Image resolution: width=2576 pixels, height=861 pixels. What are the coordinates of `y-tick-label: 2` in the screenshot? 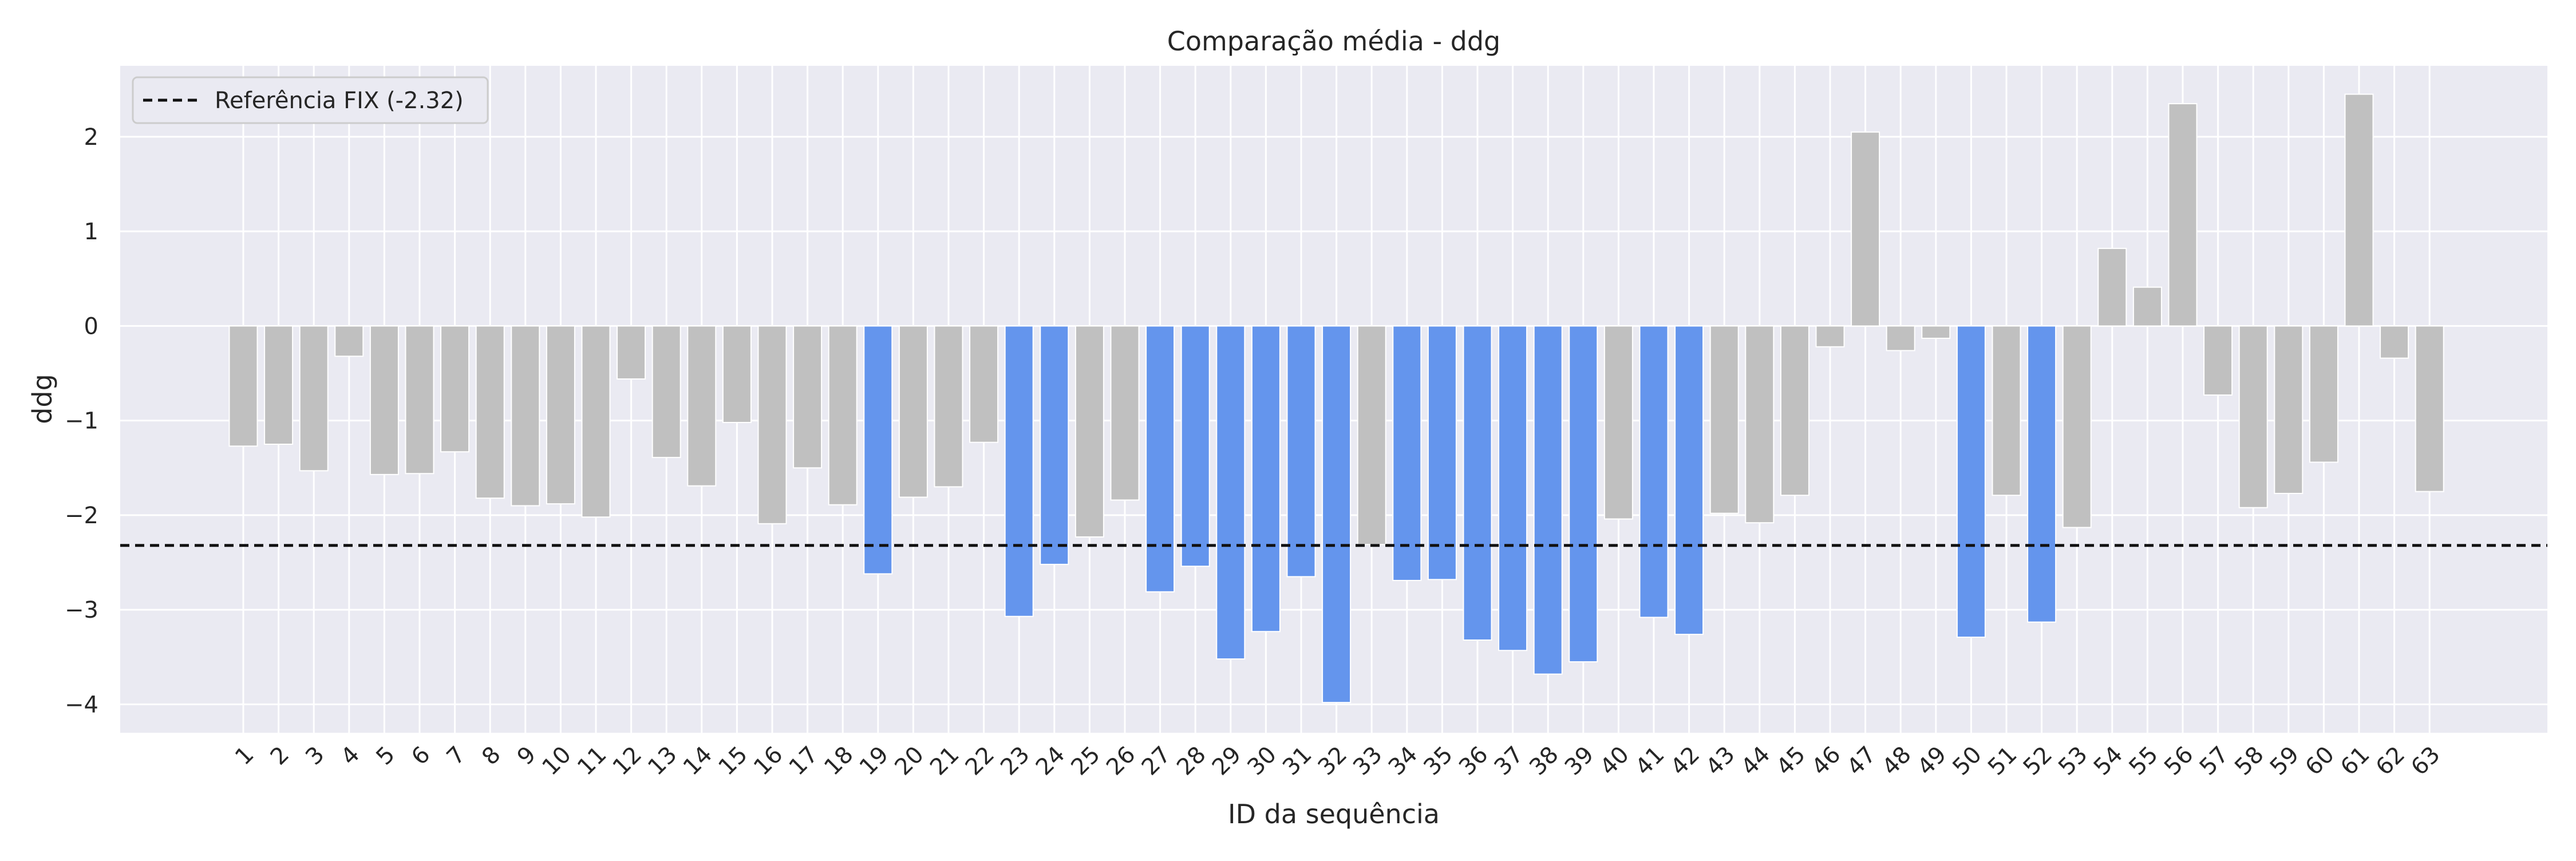 It's located at (91, 137).